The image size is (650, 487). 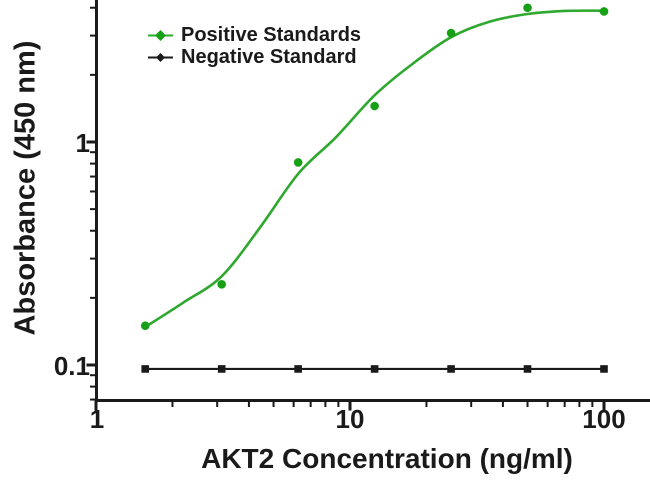 I want to click on y-axis-title: Absorbance (450 nm), so click(x=25, y=188).